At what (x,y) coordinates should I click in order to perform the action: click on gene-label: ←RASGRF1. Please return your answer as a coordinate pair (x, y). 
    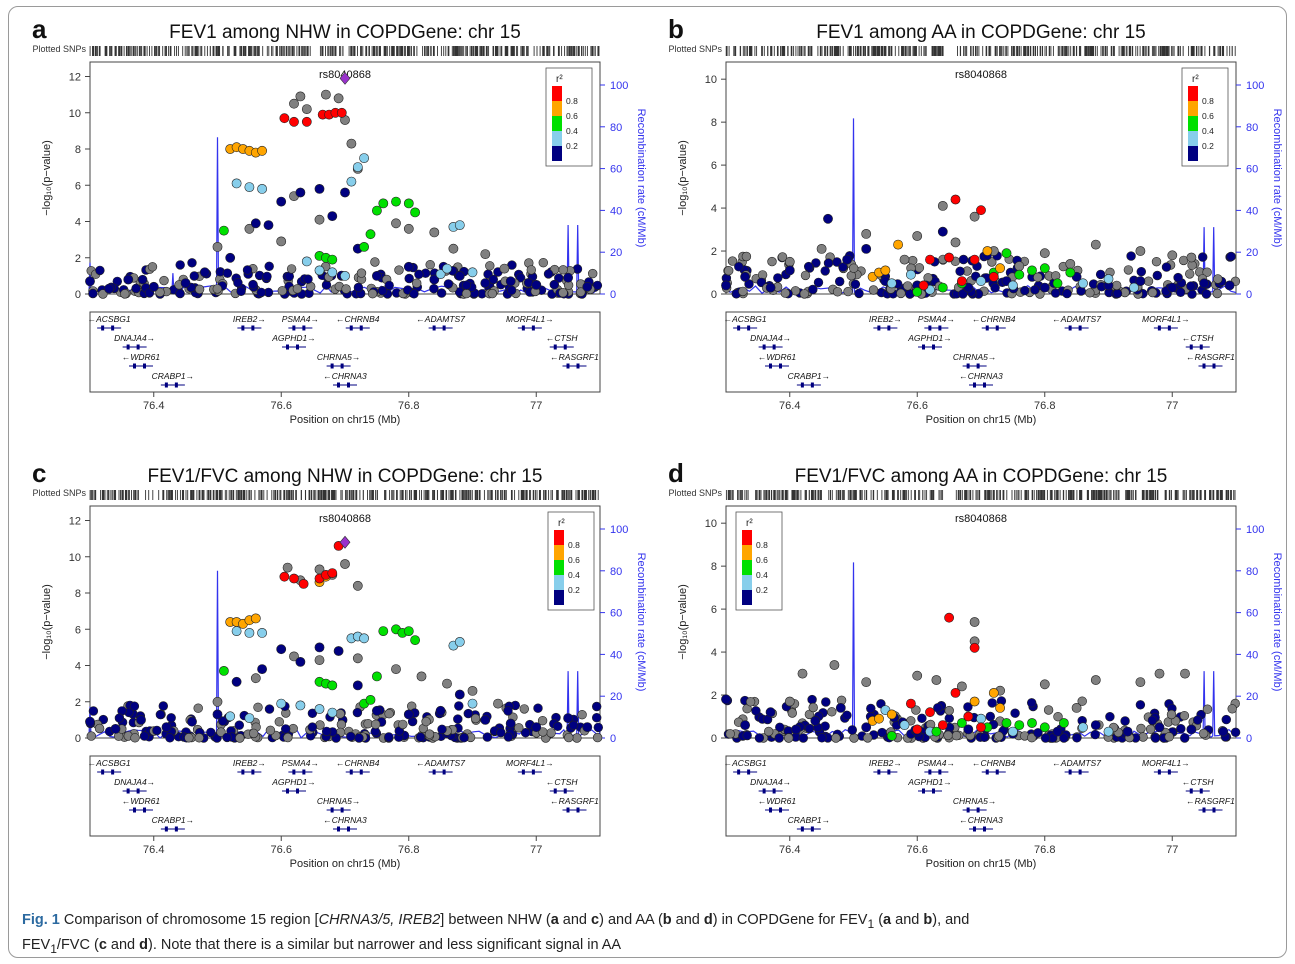
    Looking at the image, I should click on (574, 801).